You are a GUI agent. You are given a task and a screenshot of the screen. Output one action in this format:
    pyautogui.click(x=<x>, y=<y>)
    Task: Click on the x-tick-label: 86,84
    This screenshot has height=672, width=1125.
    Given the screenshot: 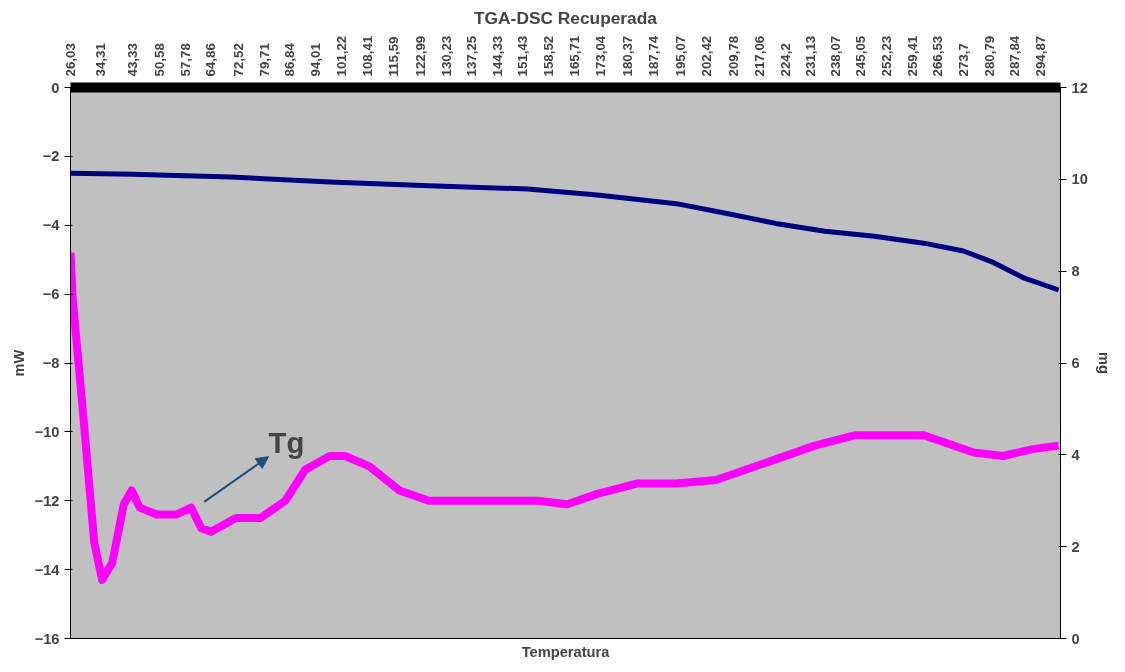 What is the action you would take?
    pyautogui.click(x=290, y=59)
    